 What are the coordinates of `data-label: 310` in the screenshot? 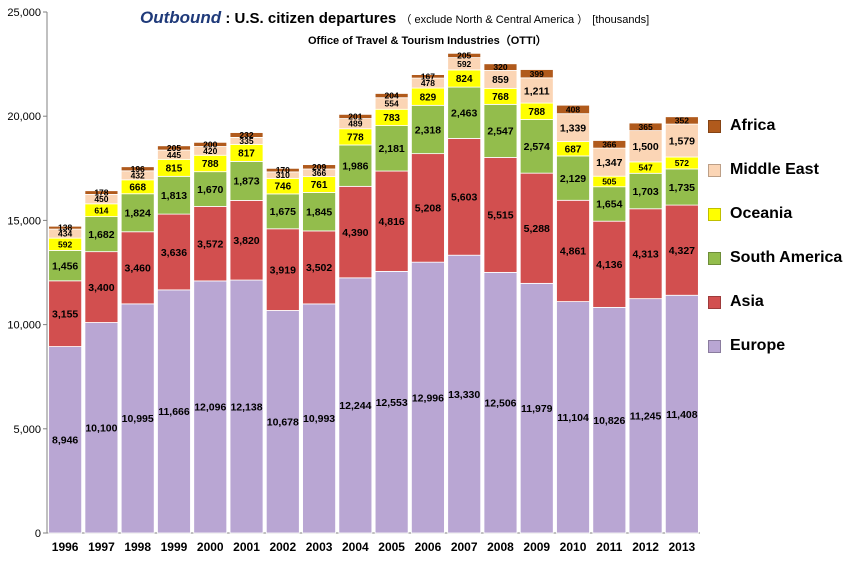 It's located at (283, 175).